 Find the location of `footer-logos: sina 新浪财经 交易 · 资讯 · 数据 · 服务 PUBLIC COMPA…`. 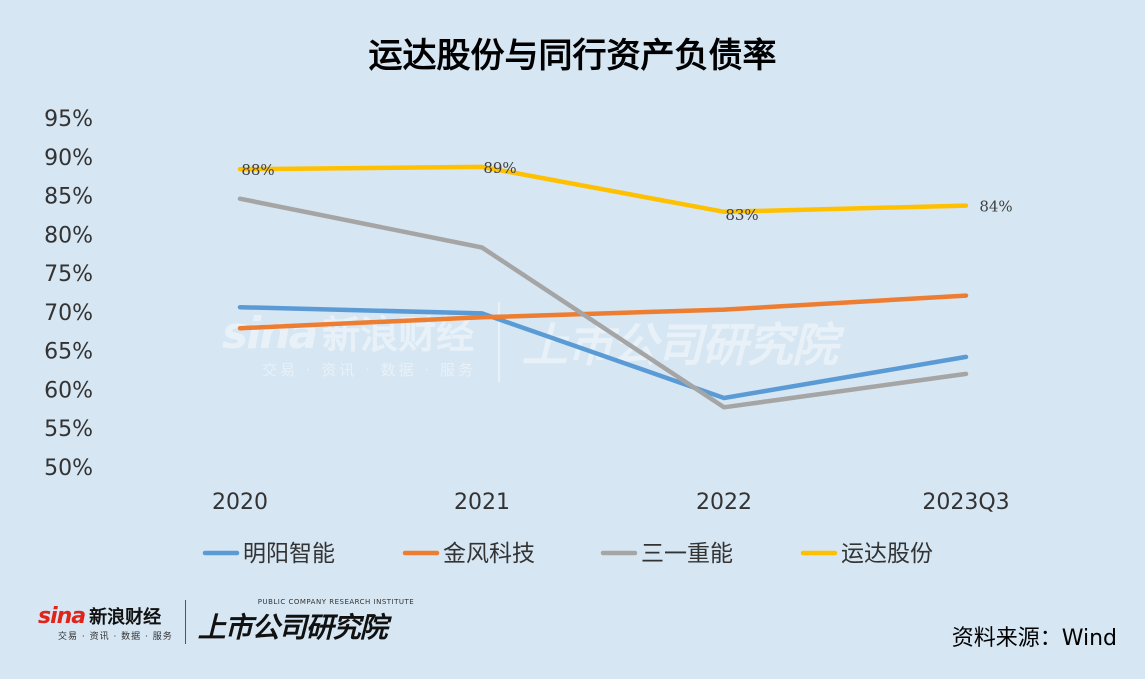

footer-logos: sina 新浪财经 交易 · 资讯 · 数据 · 服务 PUBLIC COMPA… is located at coordinates (226, 622).